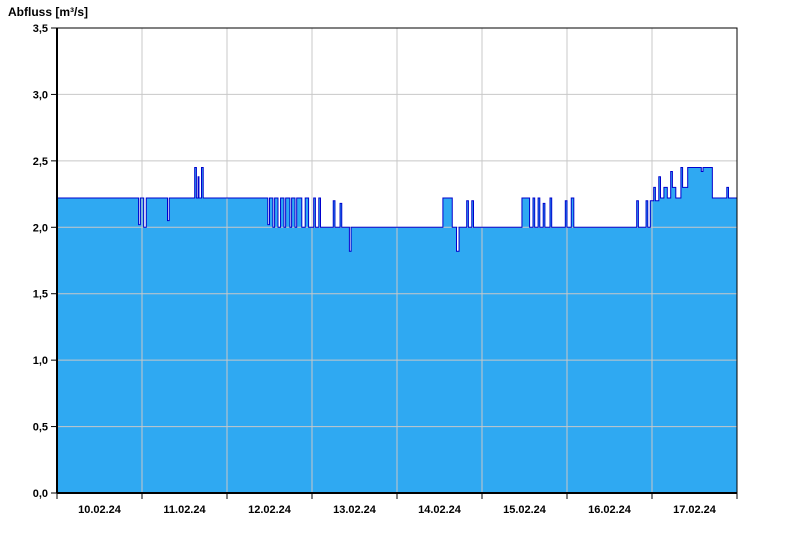  Describe the element at coordinates (270, 510) in the screenshot. I see `x-tick-label: 12.02.24` at that location.